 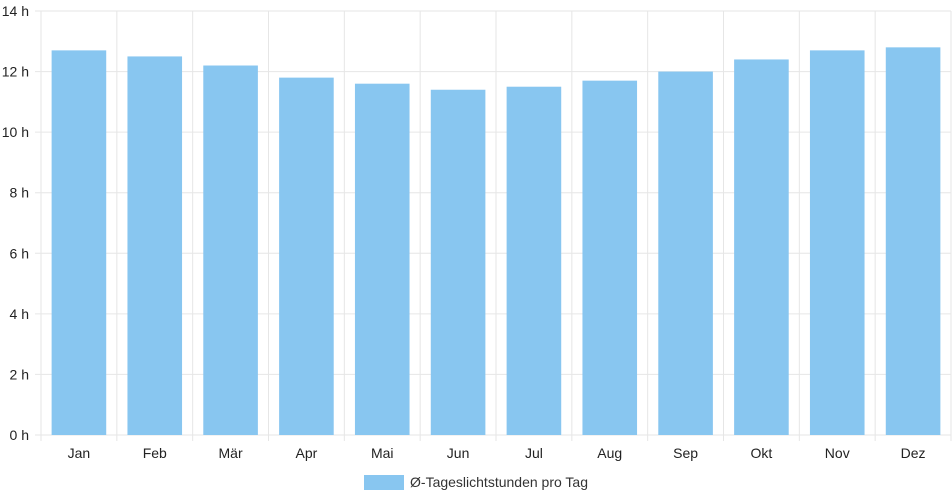 What do you see at coordinates (382, 453) in the screenshot?
I see `x-tick-label: Mai` at bounding box center [382, 453].